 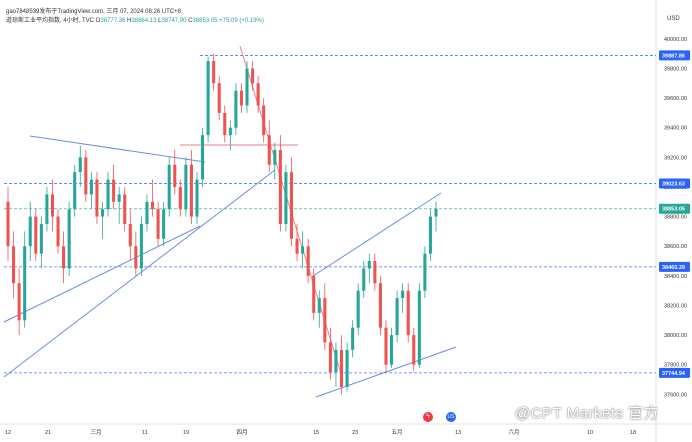 What do you see at coordinates (673, 19) in the screenshot?
I see `currency-label: USD` at bounding box center [673, 19].